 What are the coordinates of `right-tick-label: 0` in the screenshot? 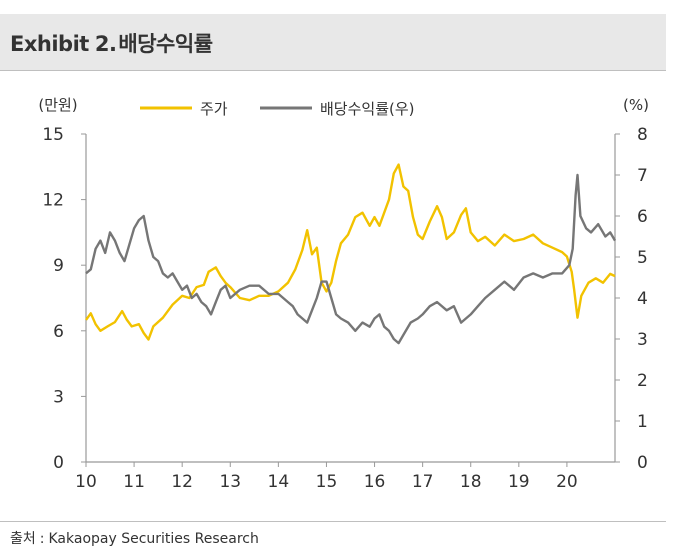 It's located at (642, 463).